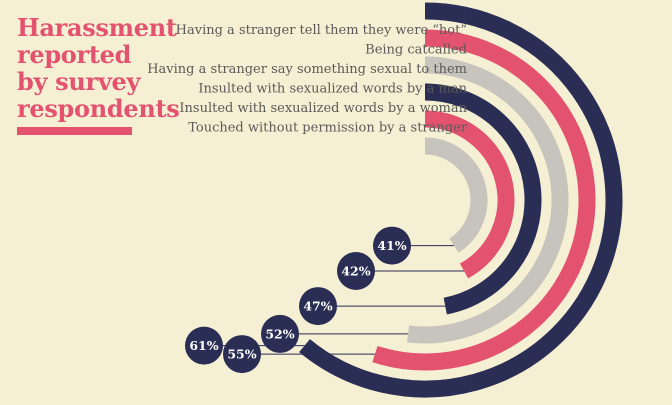 This screenshot has height=405, width=672. I want to click on value-label-2: 55%, so click(241, 354).